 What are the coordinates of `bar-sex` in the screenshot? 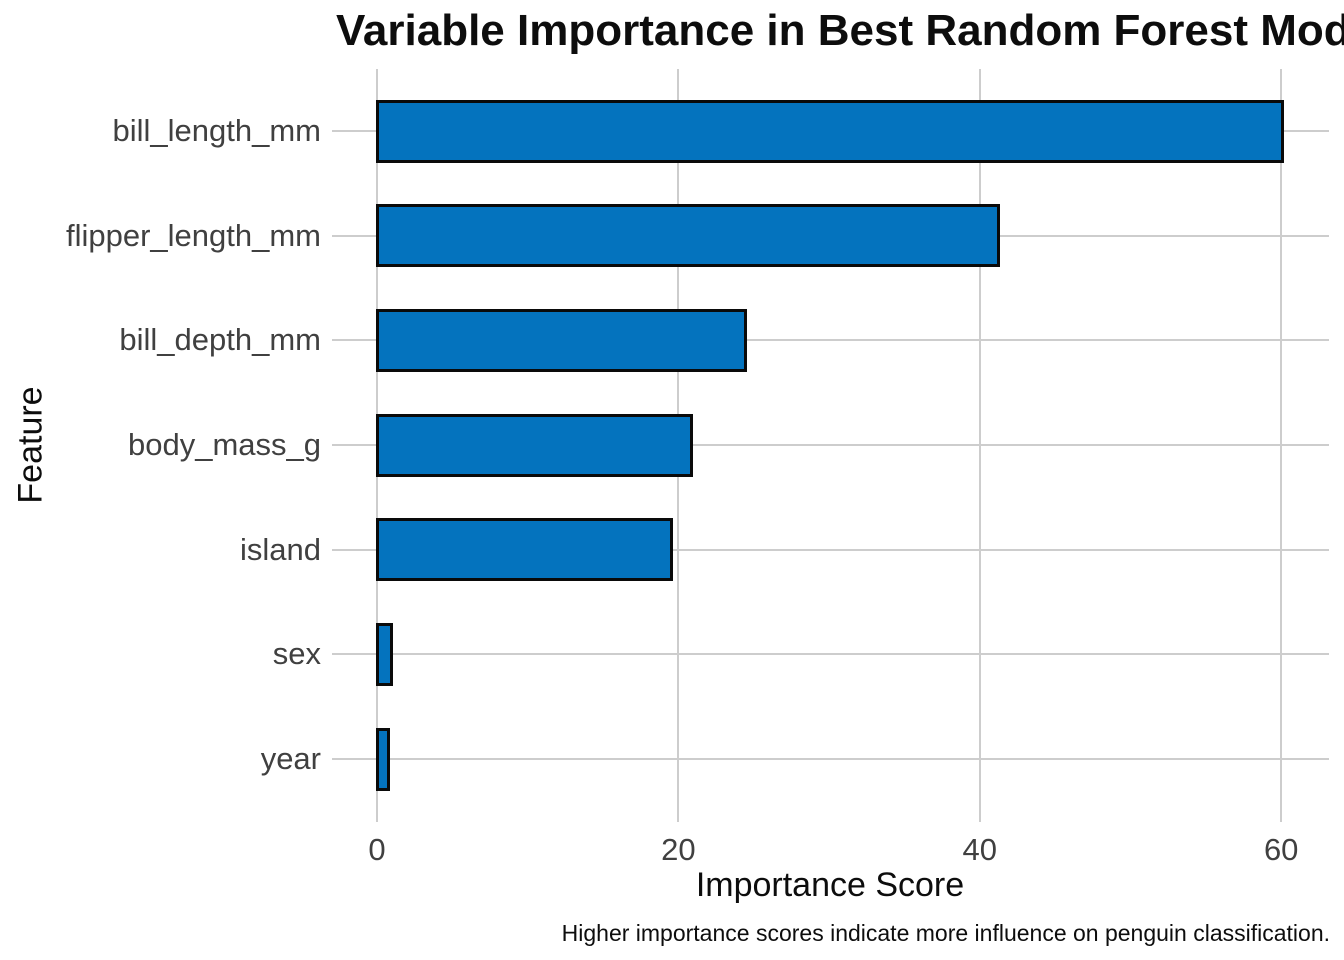 It's located at (385, 654).